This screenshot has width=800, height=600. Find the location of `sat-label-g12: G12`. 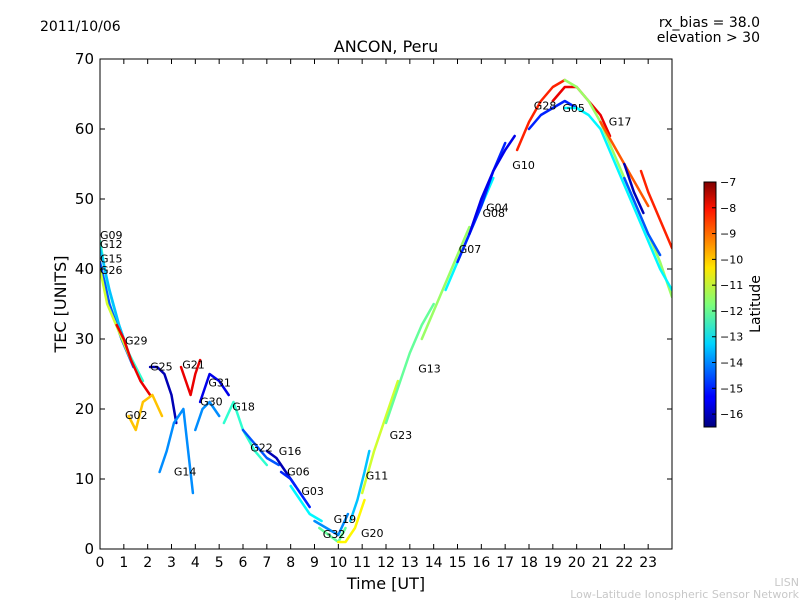

sat-label-g12: G12 is located at coordinates (111, 244).